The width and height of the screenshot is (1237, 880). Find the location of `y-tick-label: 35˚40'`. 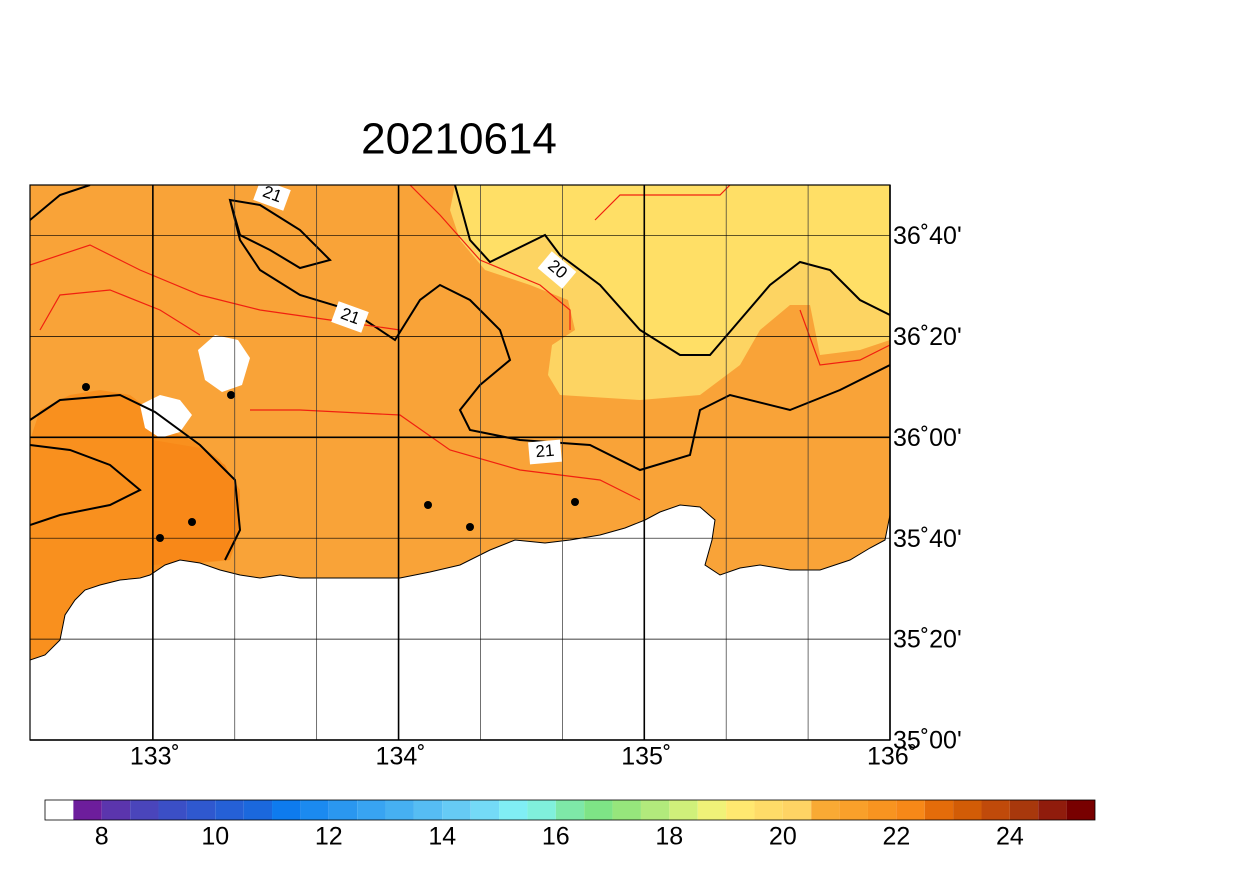

y-tick-label: 35˚40' is located at coordinates (927, 539).